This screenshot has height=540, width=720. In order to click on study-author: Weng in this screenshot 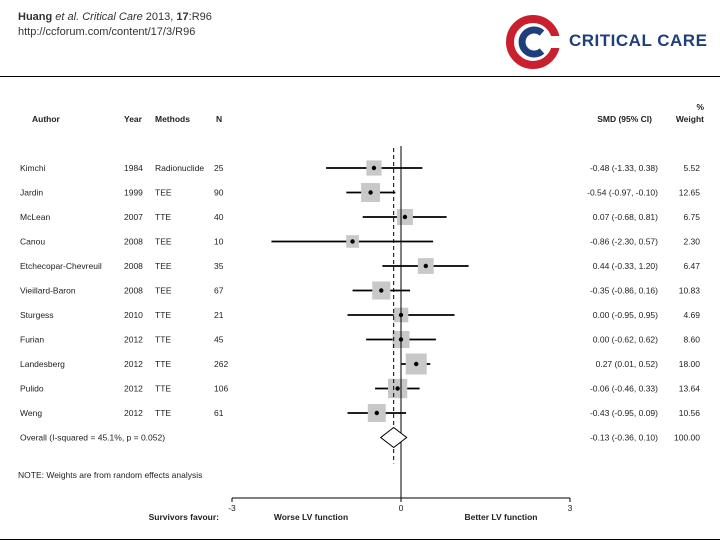, I will do `click(31, 413)`.